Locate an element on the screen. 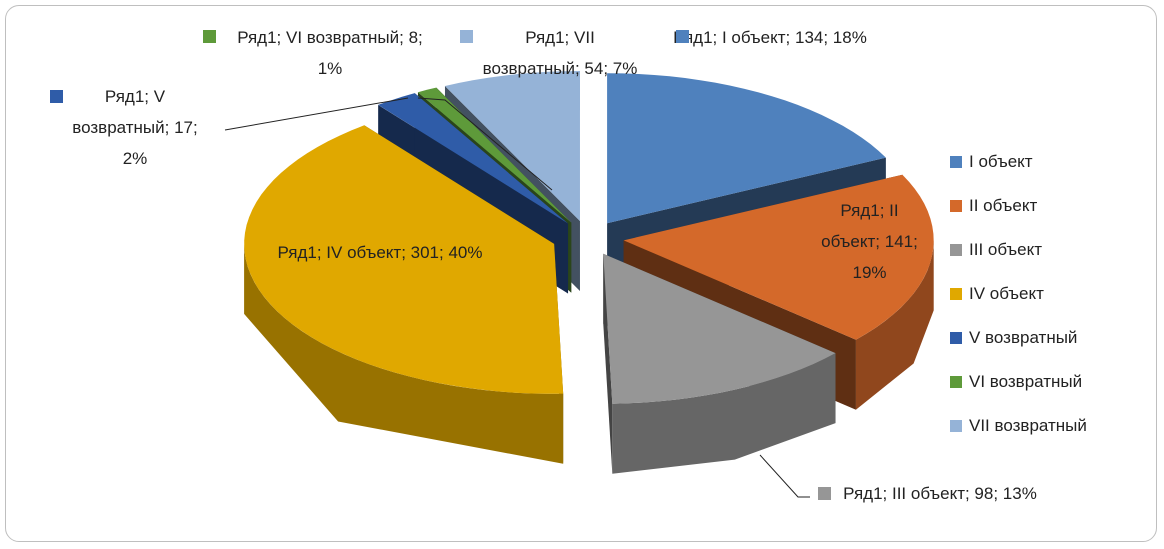  data-label: Ряд1; II объект; 141; 19% is located at coordinates (869, 241).